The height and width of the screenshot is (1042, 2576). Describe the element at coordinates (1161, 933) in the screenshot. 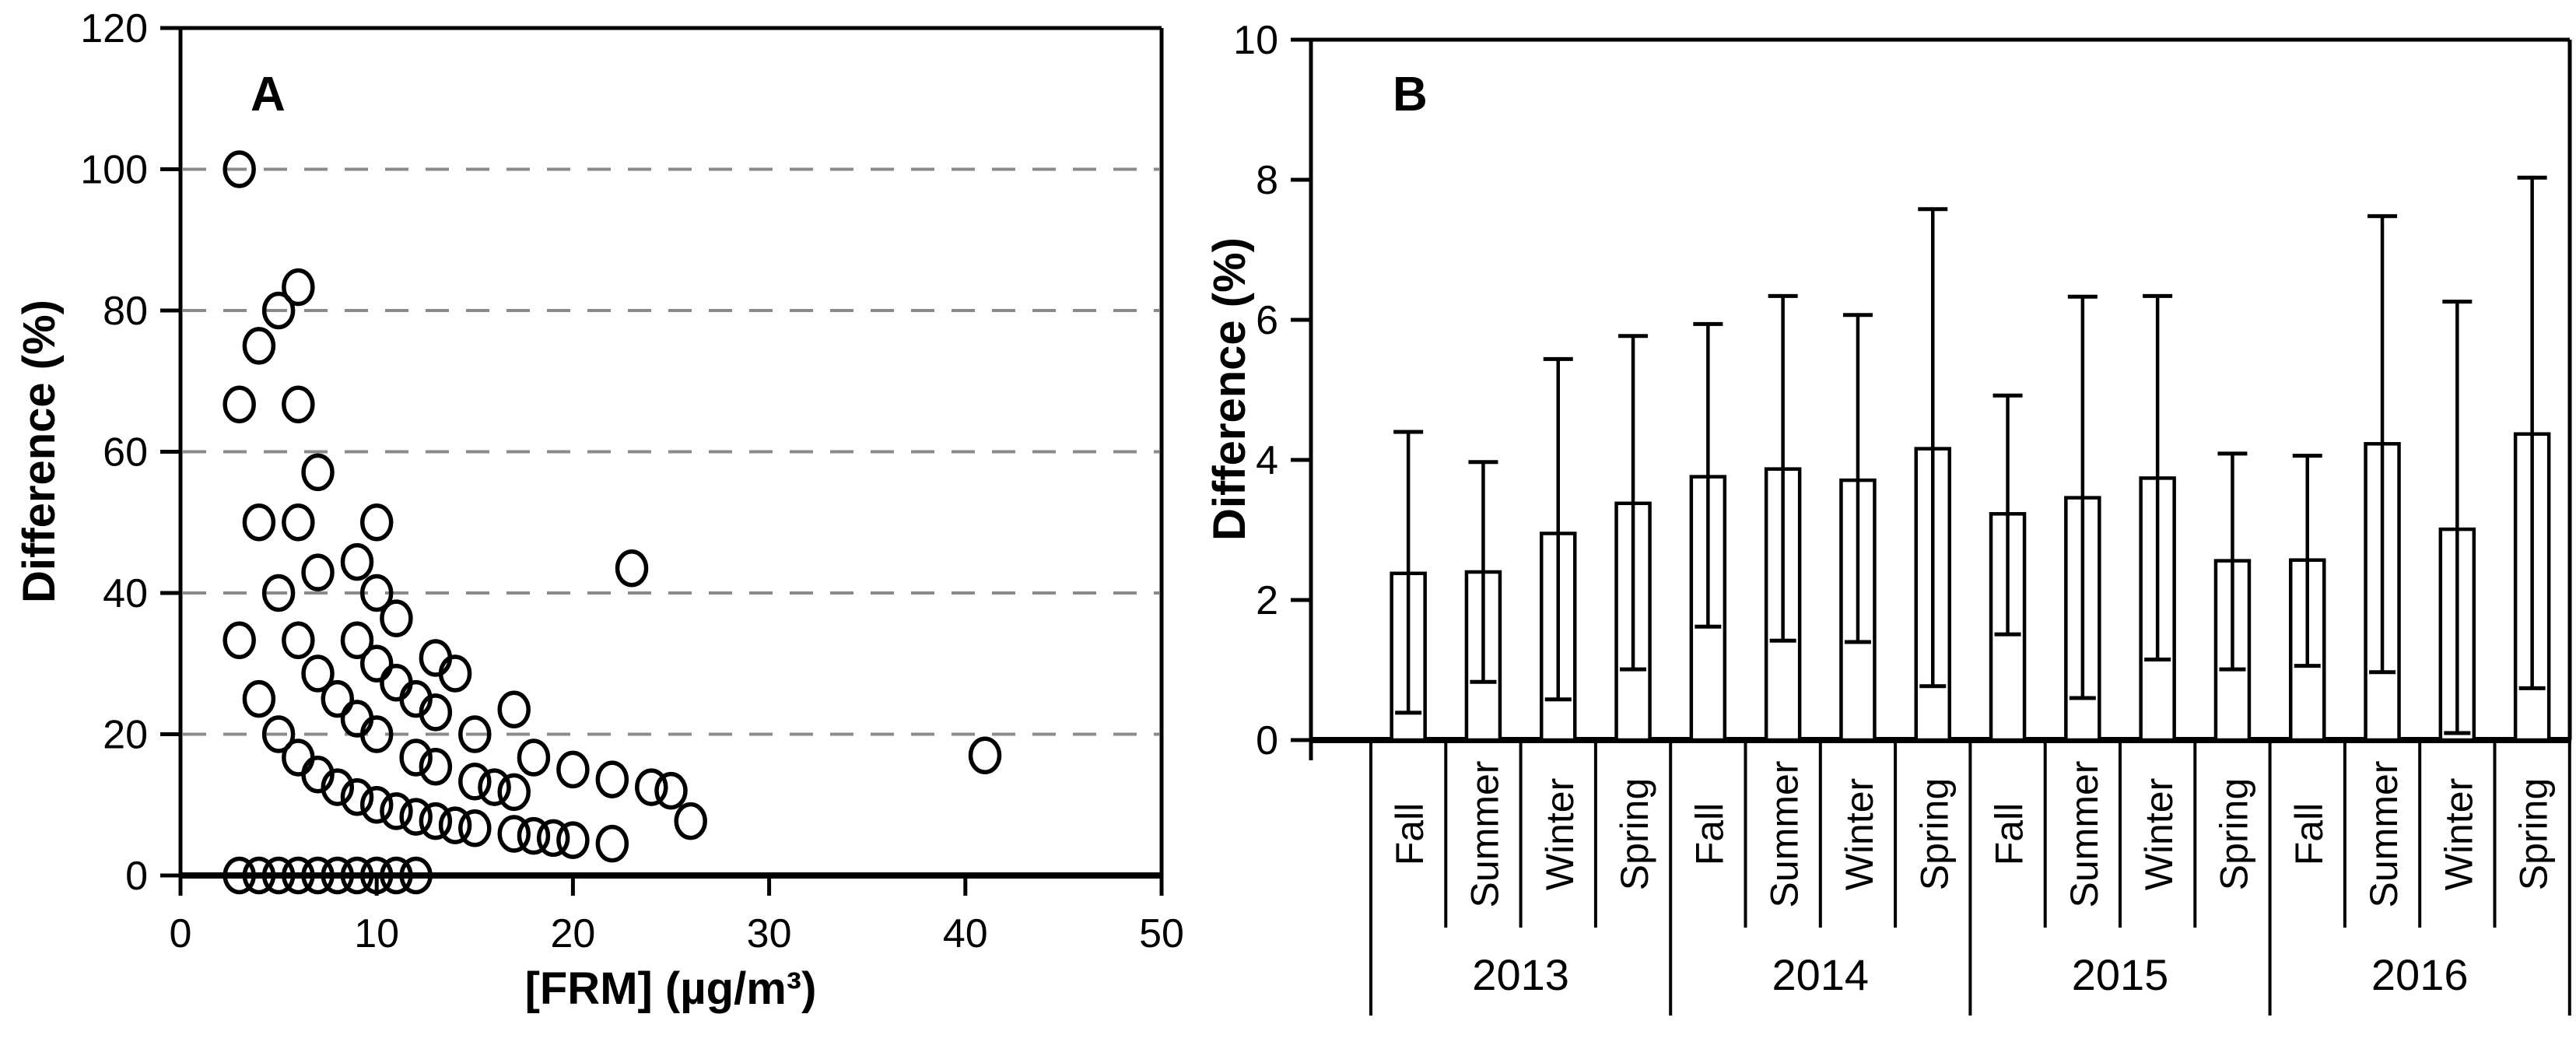

I see `x-tick-label: 50` at that location.